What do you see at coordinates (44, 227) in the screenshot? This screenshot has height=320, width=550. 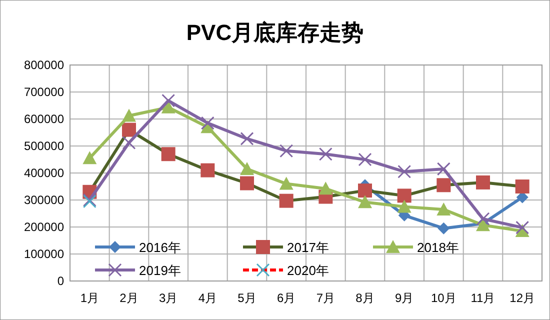 I see `y-tick-label: 200000` at bounding box center [44, 227].